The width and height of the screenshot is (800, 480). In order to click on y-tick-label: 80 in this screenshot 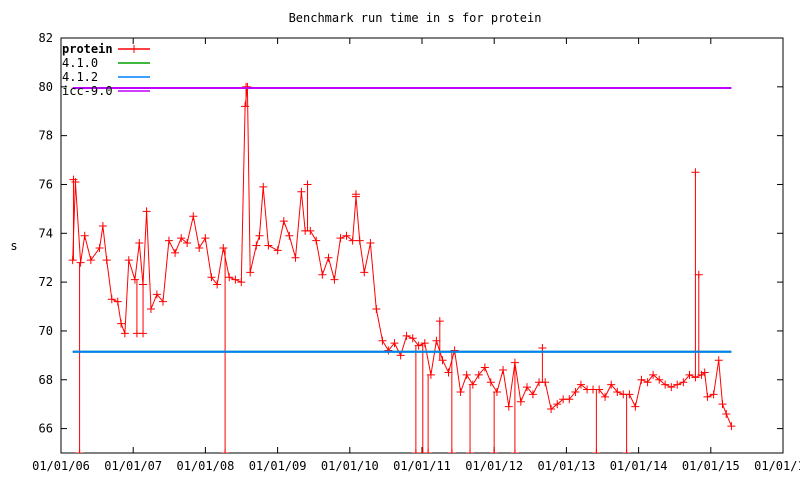, I will do `click(46, 87)`.